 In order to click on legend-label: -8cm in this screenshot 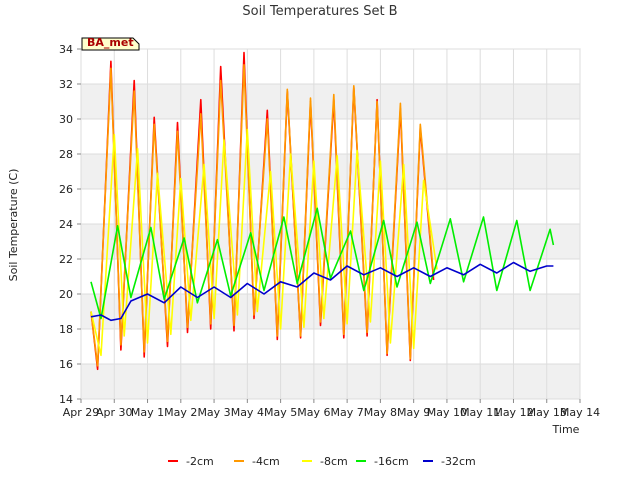, I will do `click(334, 461)`.